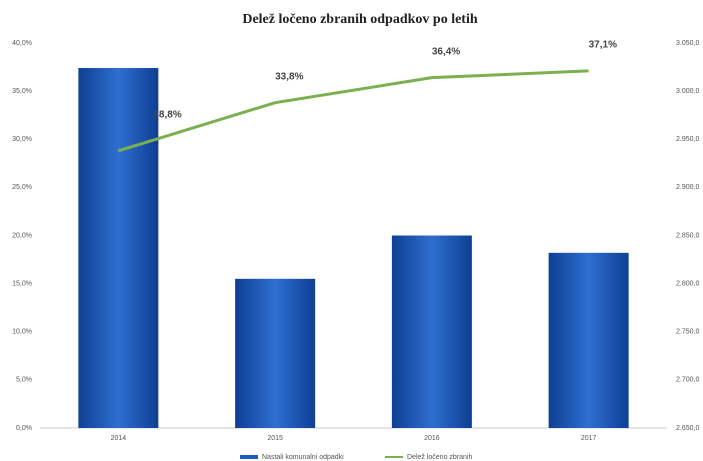 This screenshot has width=703, height=461. Describe the element at coordinates (687, 187) in the screenshot. I see `y2-tick-label: 2.900,0` at that location.